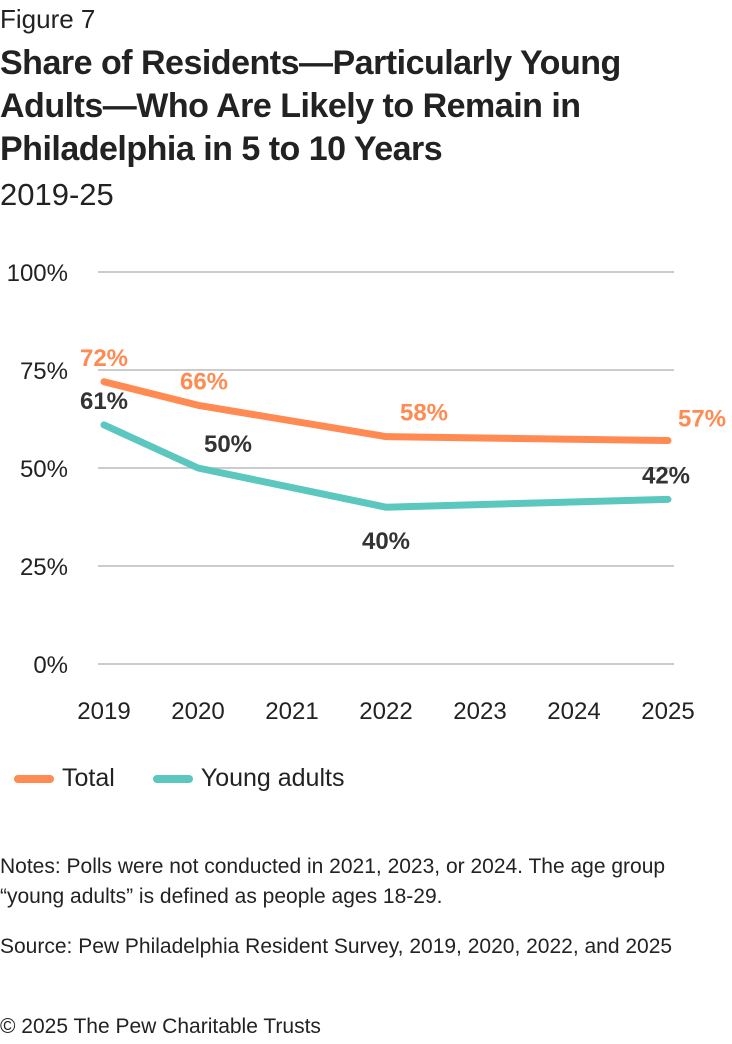 The image size is (732, 1044). I want to click on data-label-total: 66%, so click(204, 381).